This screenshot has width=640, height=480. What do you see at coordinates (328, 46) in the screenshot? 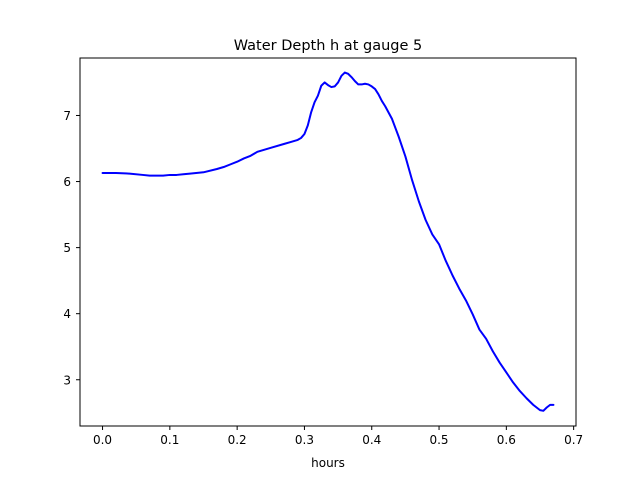
I see `chart-title: Water Depth h at gauge 5` at bounding box center [328, 46].